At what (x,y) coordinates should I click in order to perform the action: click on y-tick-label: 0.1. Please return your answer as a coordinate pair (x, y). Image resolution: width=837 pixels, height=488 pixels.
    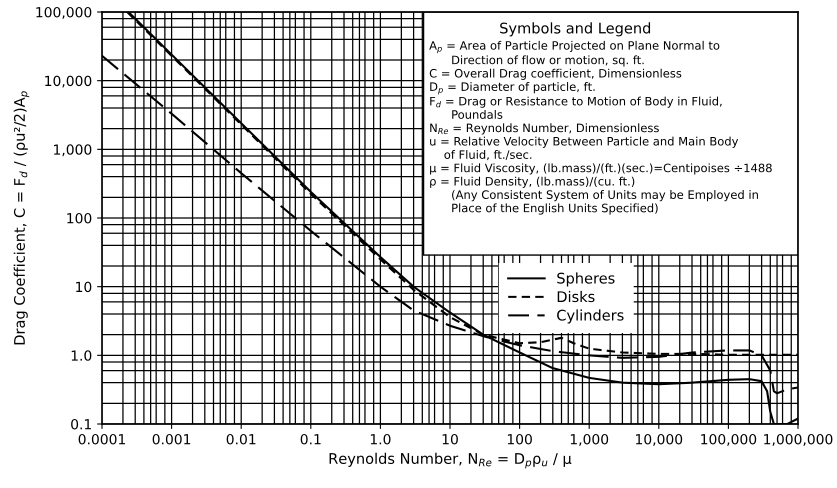
    Looking at the image, I should click on (81, 424).